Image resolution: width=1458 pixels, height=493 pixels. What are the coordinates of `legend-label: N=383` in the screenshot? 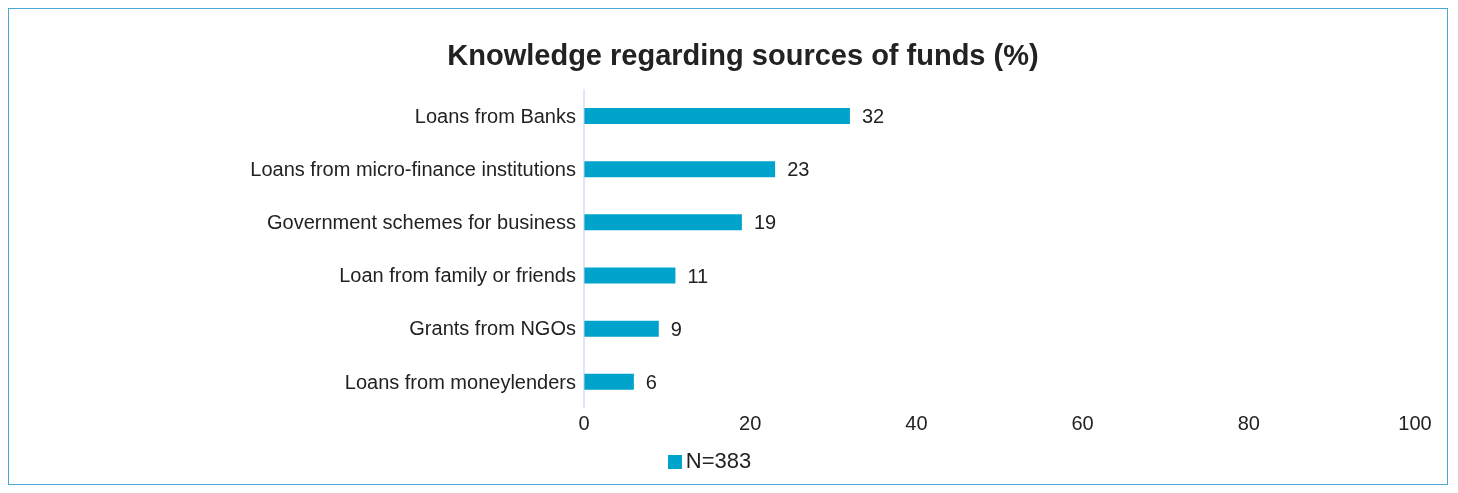 It's located at (718, 460).